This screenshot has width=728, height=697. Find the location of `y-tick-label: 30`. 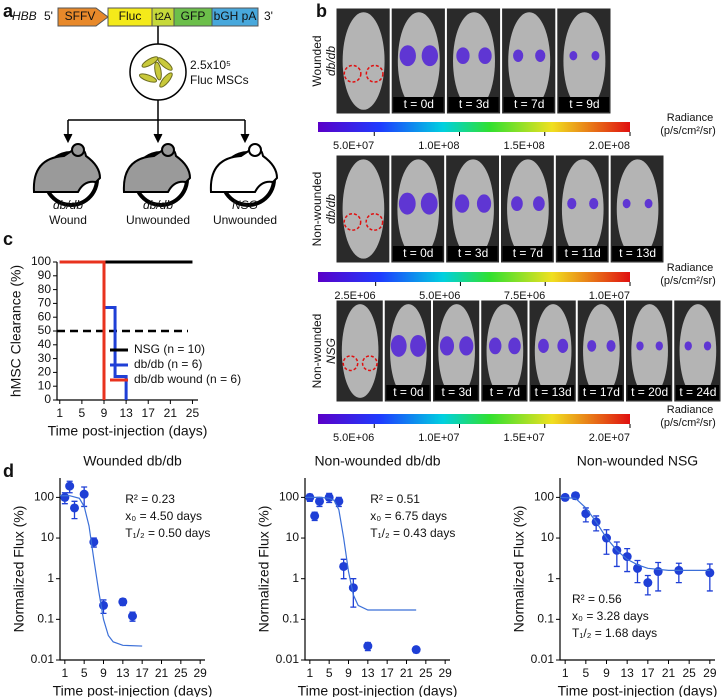

y-tick-label: 30 is located at coordinates (45, 358).